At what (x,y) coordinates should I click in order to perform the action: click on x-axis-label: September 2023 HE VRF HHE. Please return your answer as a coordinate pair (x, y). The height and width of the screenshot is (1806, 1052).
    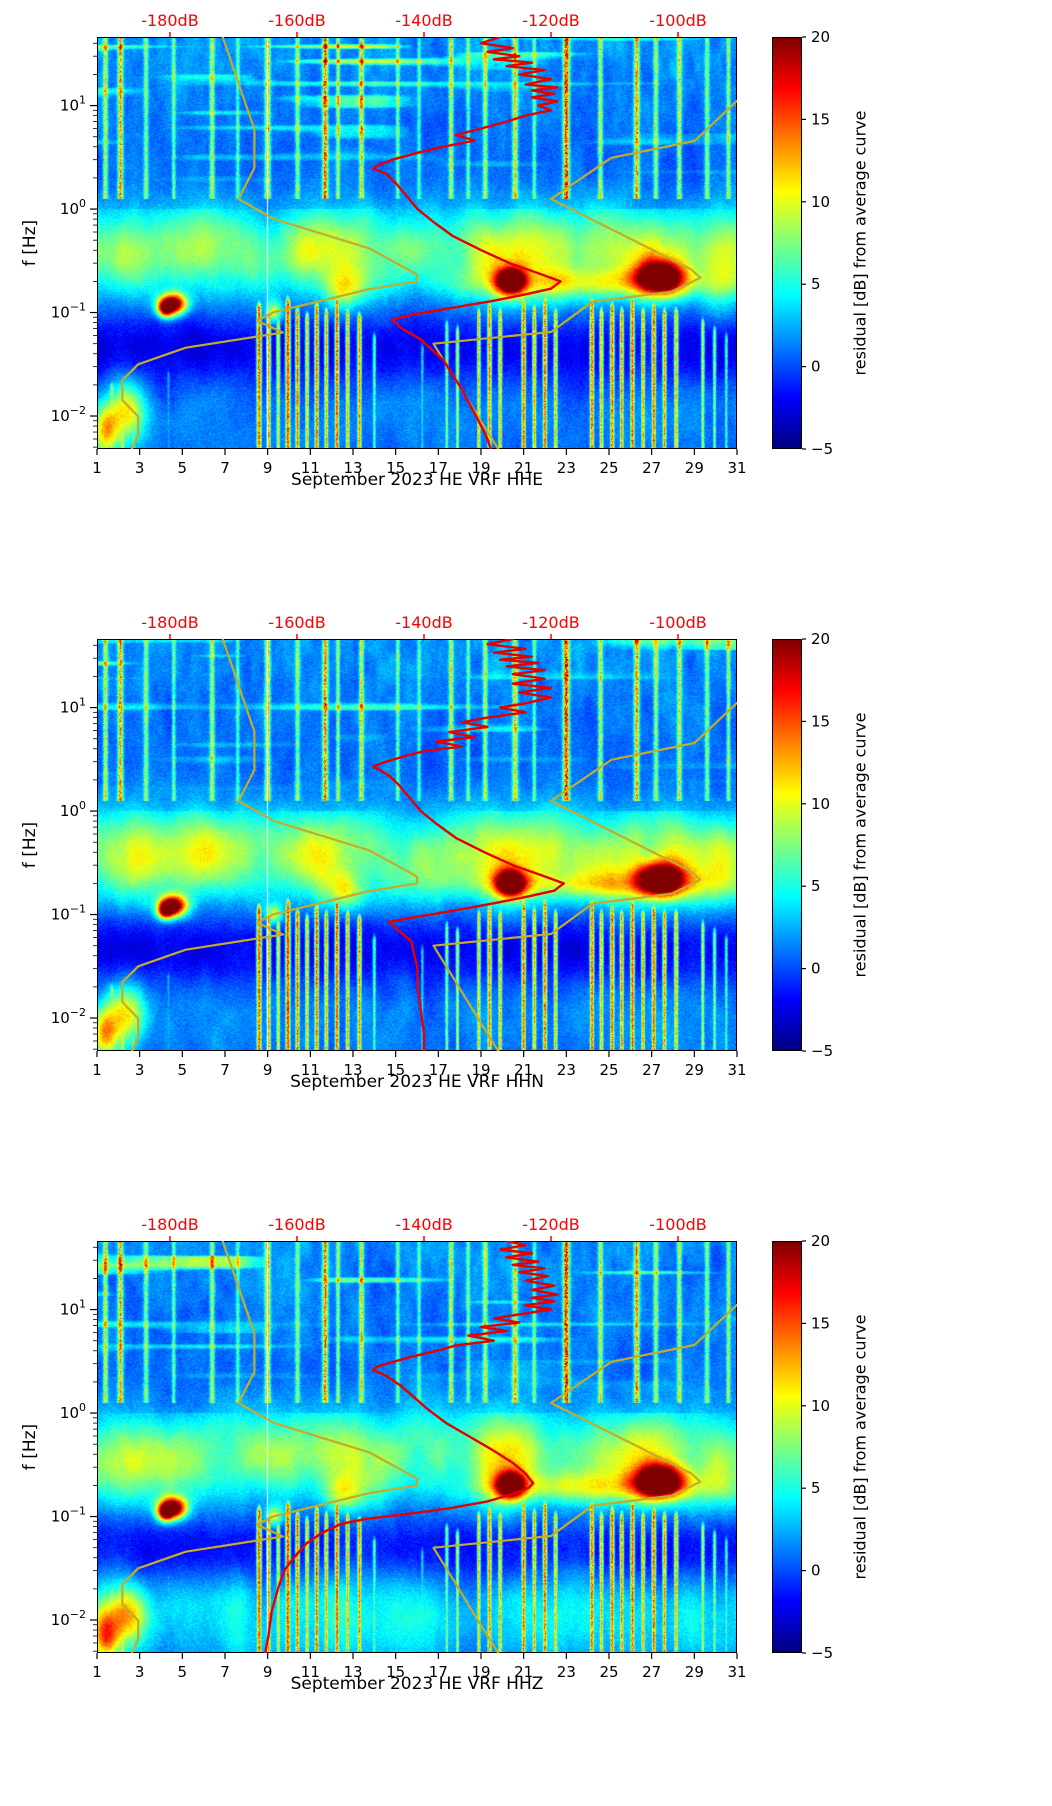
    Looking at the image, I should click on (417, 480).